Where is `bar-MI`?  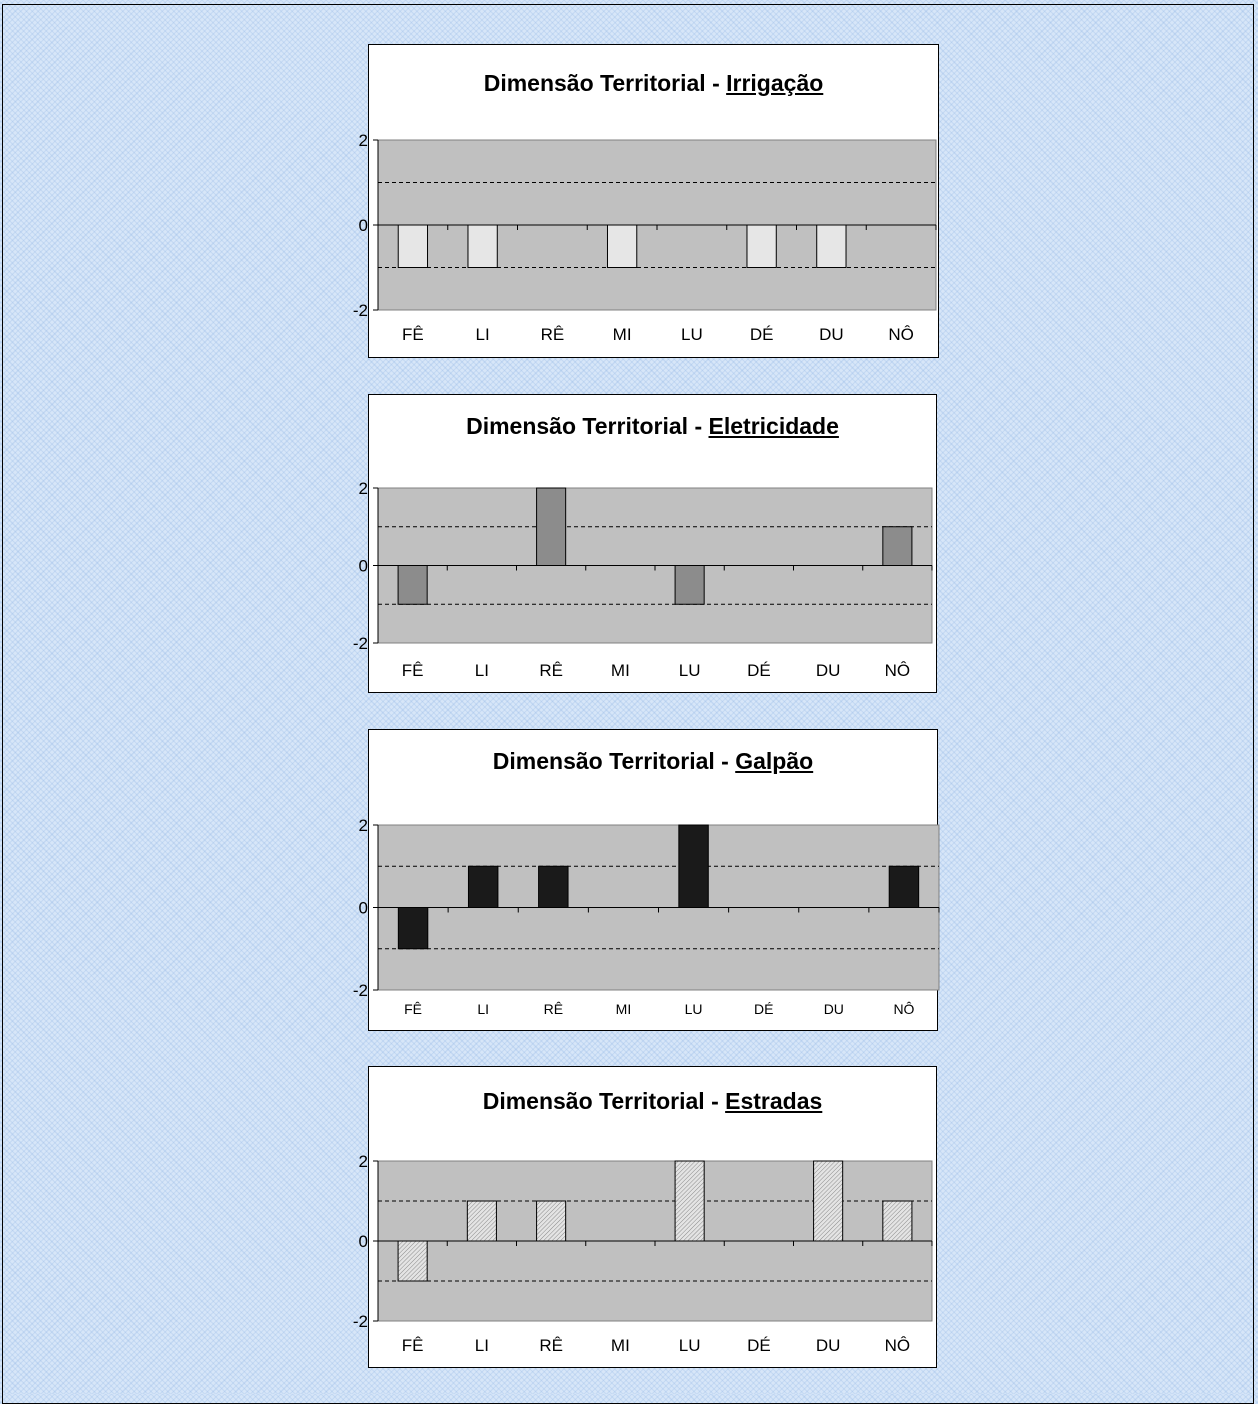 bar-MI is located at coordinates (622, 246).